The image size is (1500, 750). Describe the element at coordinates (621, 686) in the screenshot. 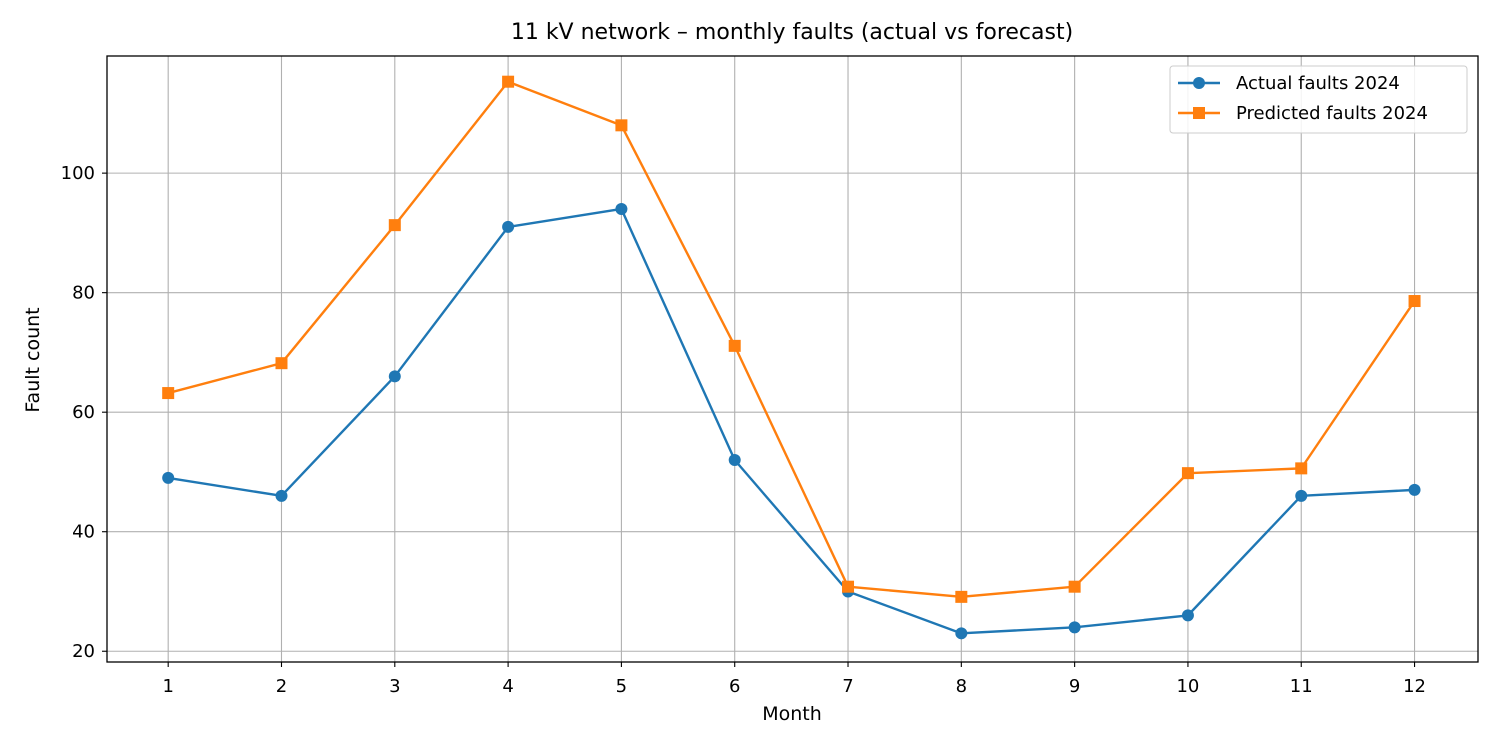

I see `x-tick-label: 5` at that location.